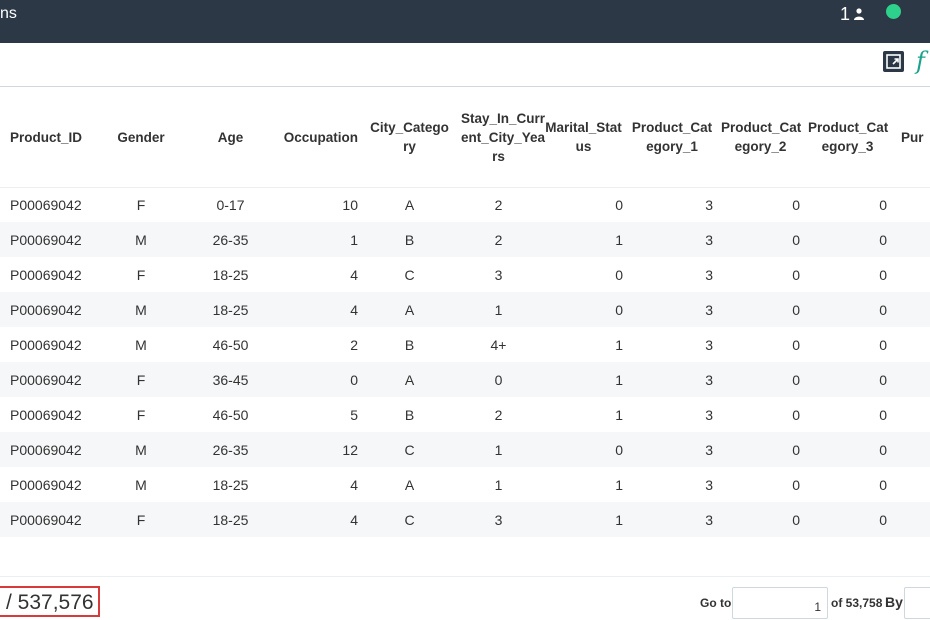 The height and width of the screenshot is (620, 930). What do you see at coordinates (465, 21) in the screenshot?
I see `top-bar: ns 1` at bounding box center [465, 21].